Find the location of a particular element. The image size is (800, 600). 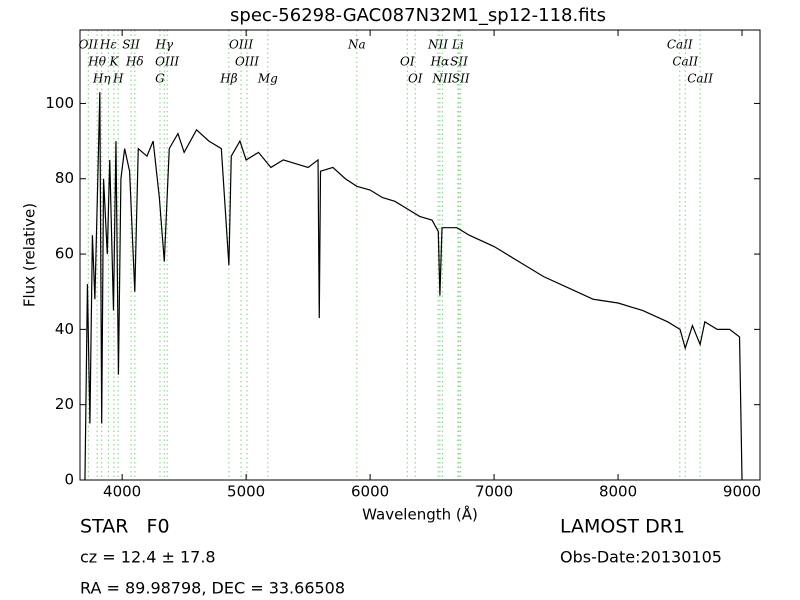

redshift: cz = 12.4 ± 17.8 is located at coordinates (148, 557).